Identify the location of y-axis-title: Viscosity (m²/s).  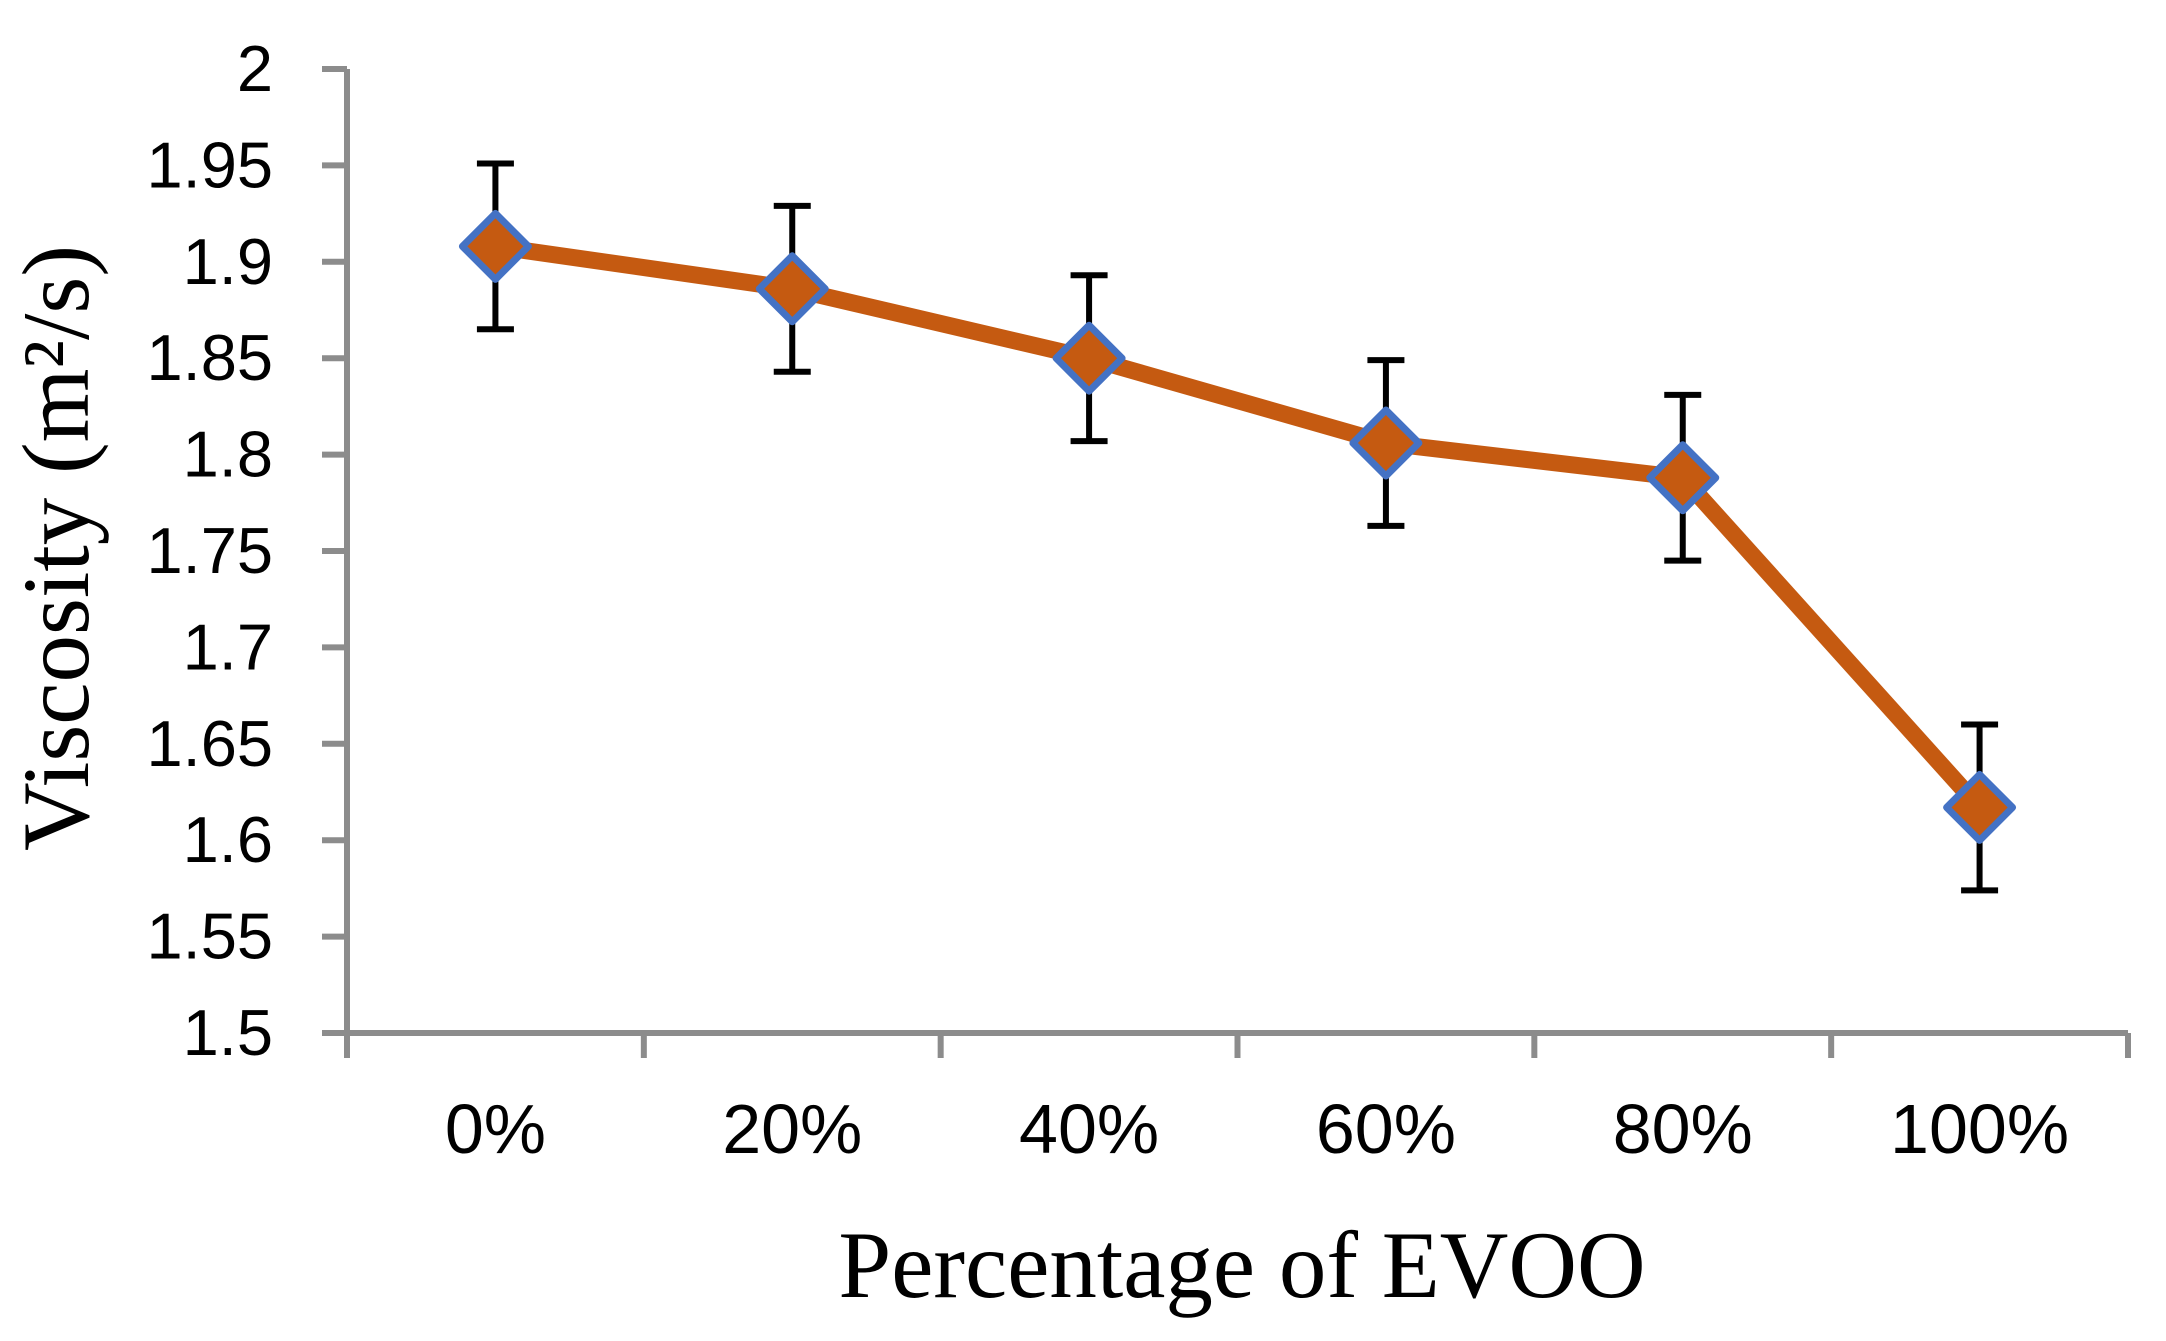
(56, 548).